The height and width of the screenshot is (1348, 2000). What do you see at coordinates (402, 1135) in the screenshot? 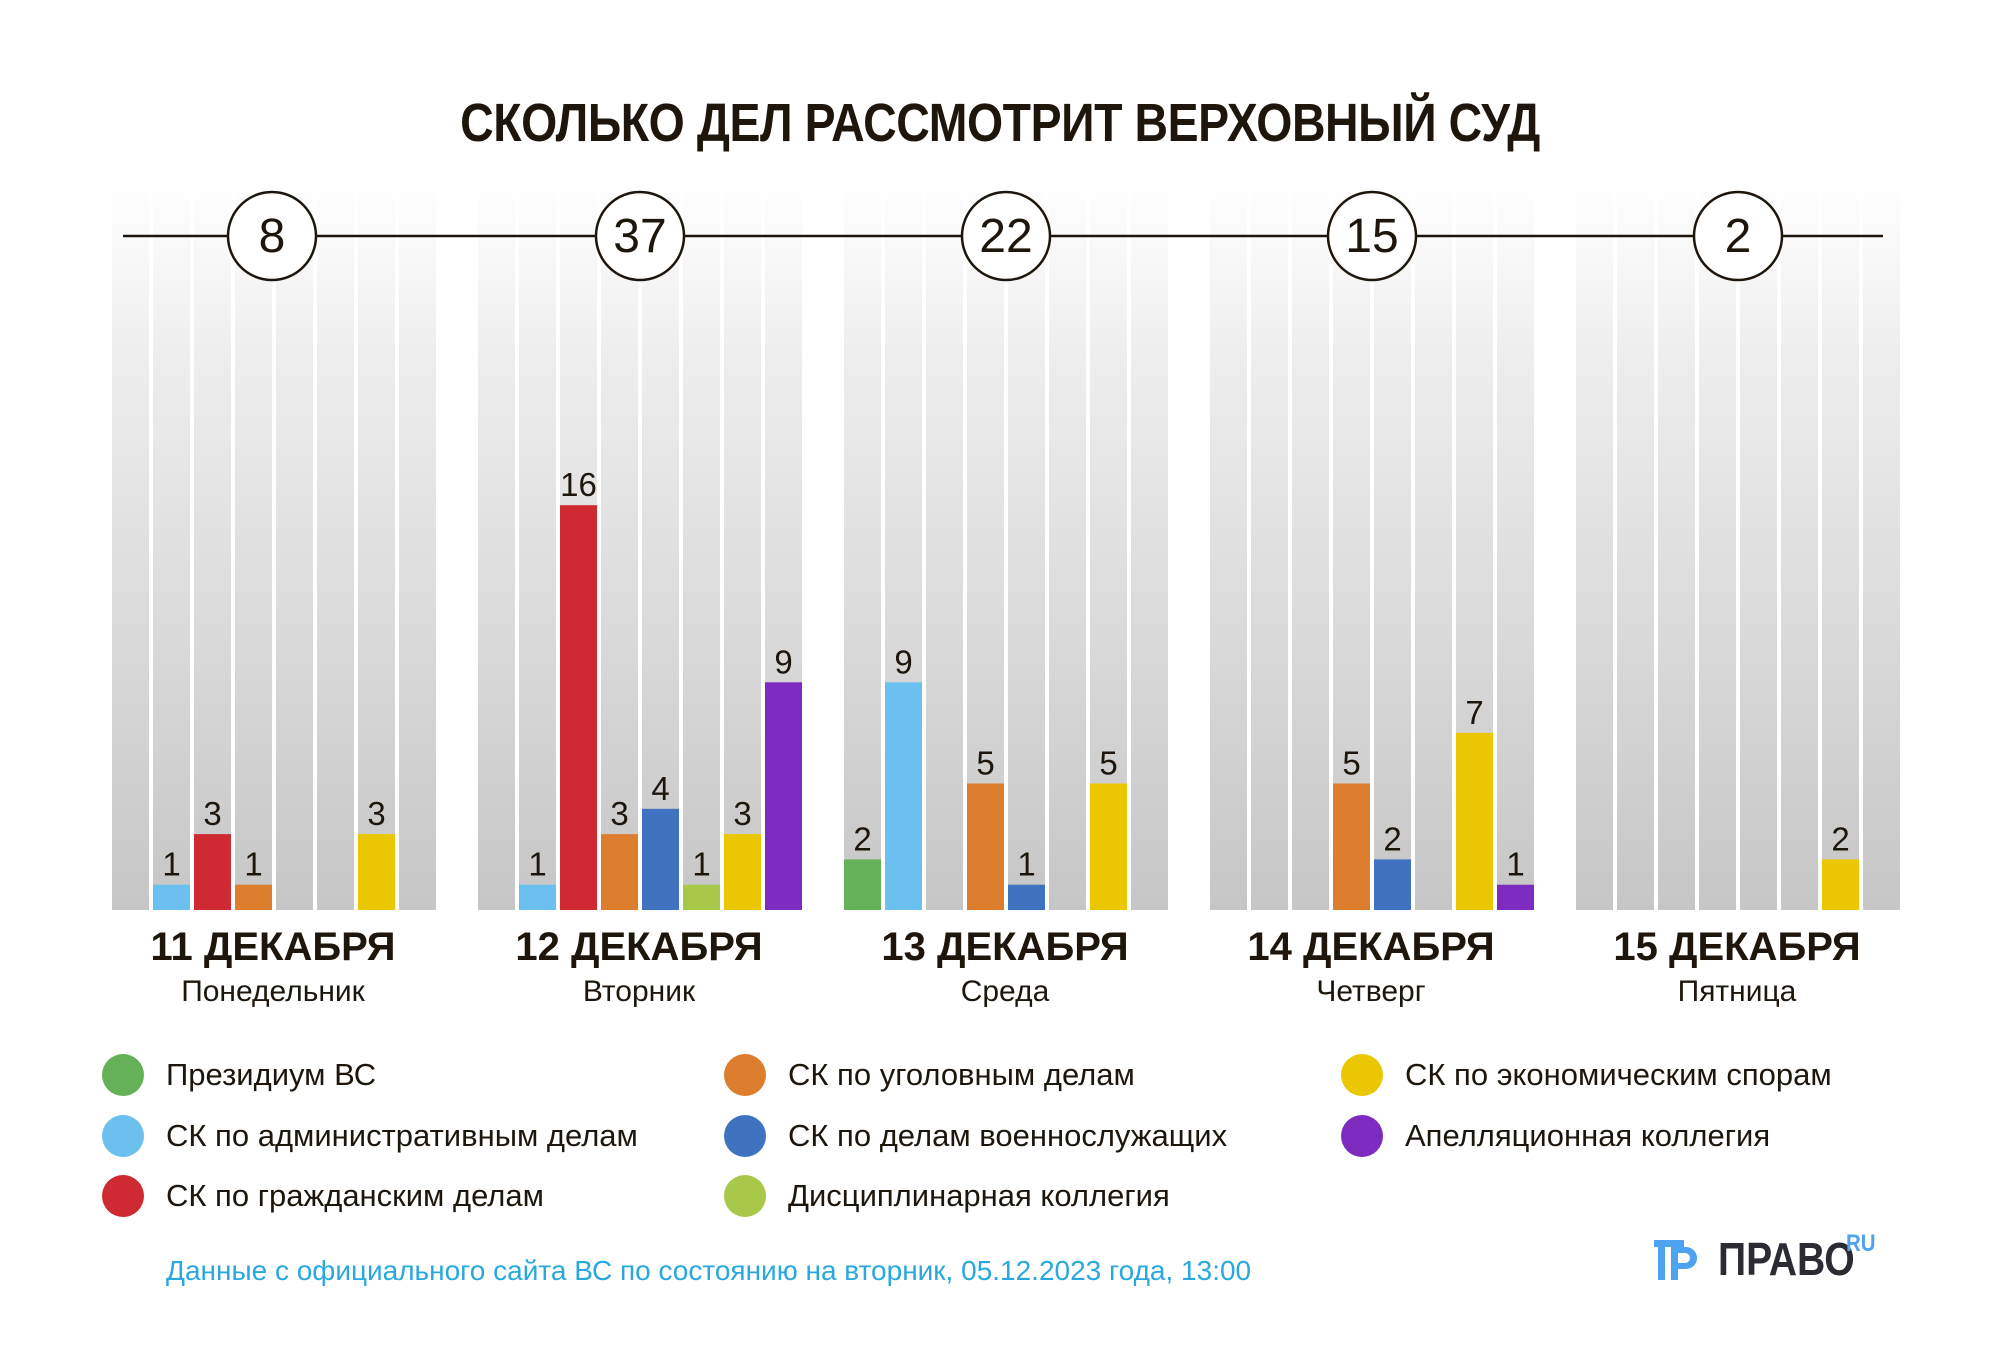
I see `legend-label: СК по административным делам` at bounding box center [402, 1135].